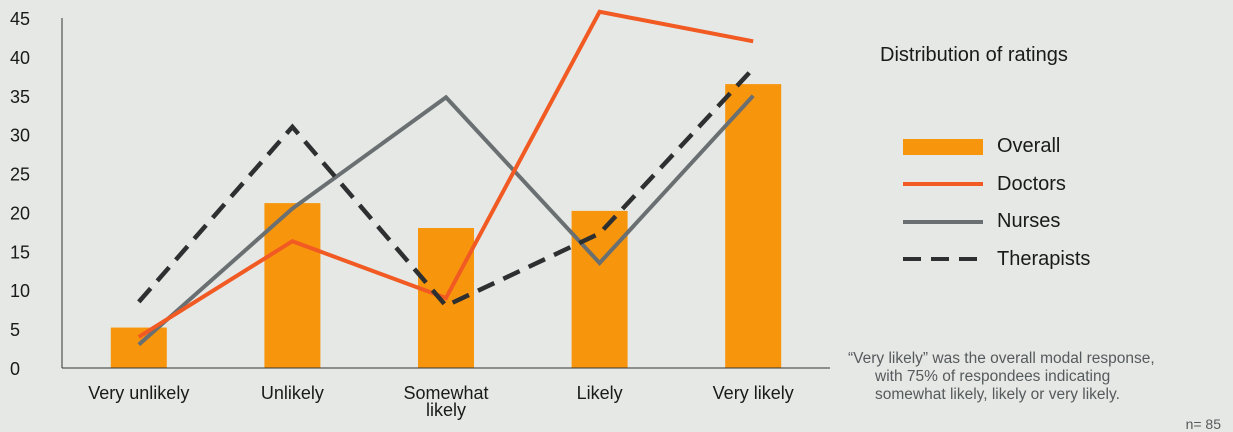 This screenshot has width=1233, height=432. I want to click on note-line: somewhat likely, likely or very likely., so click(997, 394).